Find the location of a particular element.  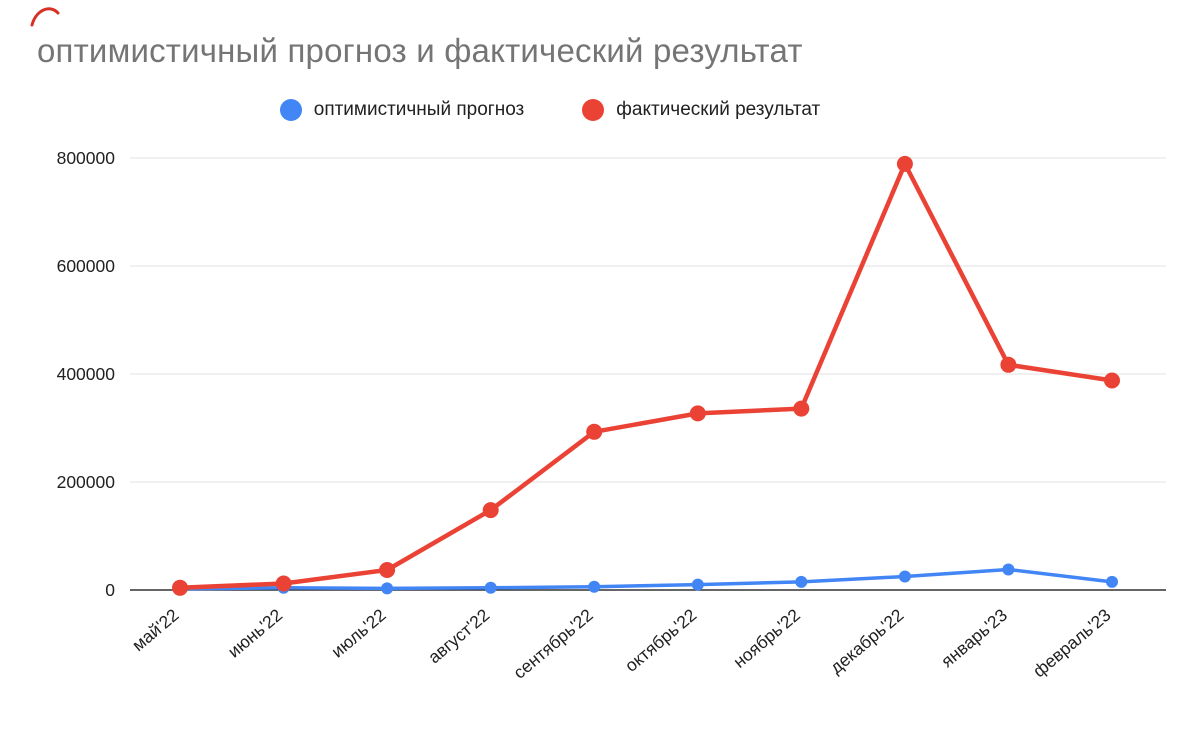

x-axis-tick-label: ноябрь'22 is located at coordinates (766, 638).